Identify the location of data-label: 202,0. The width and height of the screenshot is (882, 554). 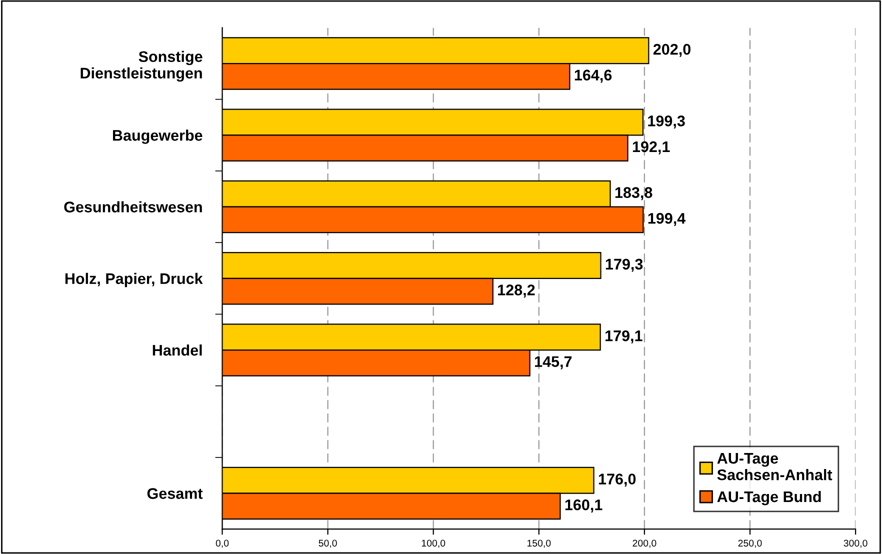
(671, 50).